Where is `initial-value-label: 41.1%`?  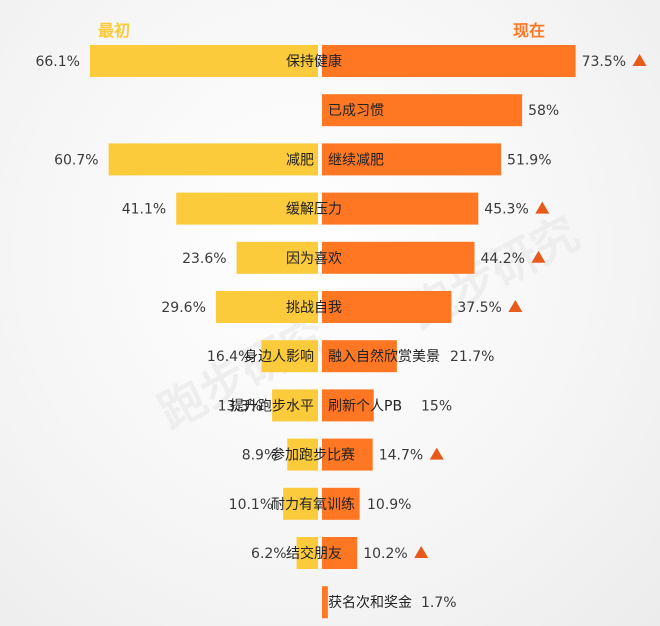
initial-value-label: 41.1% is located at coordinates (144, 210).